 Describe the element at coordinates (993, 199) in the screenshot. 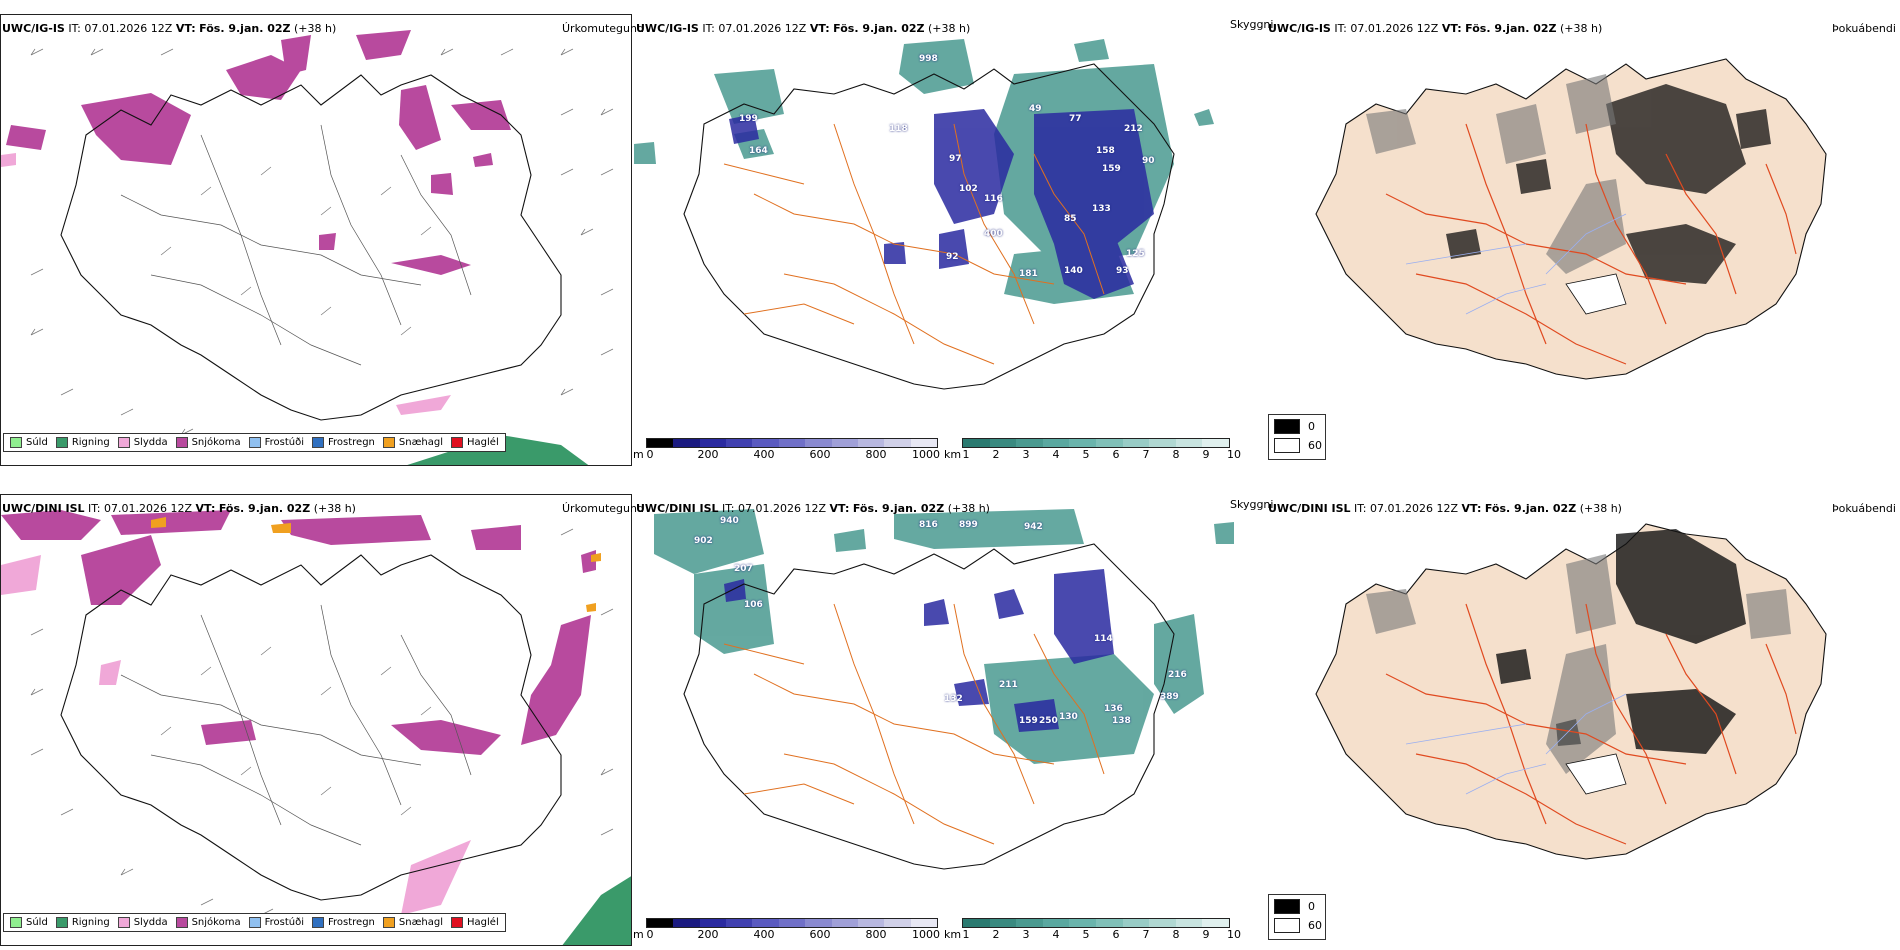

I see `cloud-label: 116` at that location.